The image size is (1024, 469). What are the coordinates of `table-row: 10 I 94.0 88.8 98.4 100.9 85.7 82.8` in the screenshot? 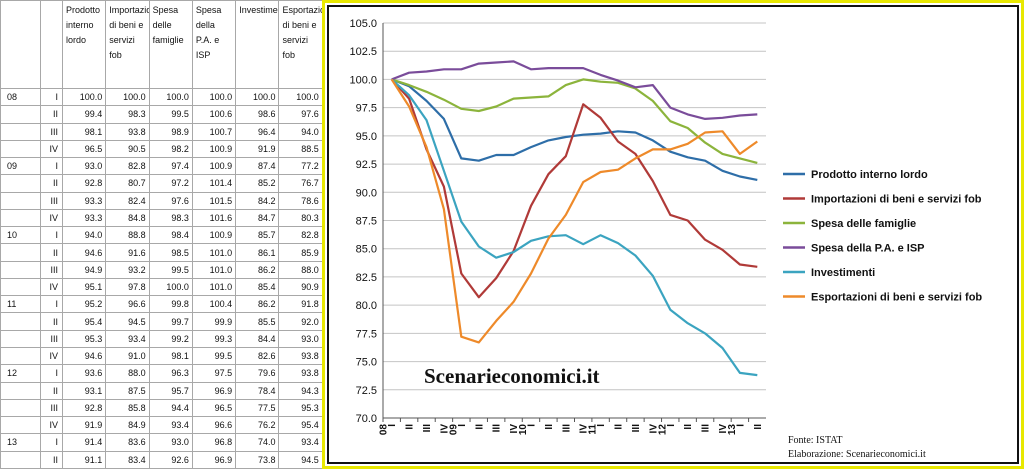 It's located at (161, 235).